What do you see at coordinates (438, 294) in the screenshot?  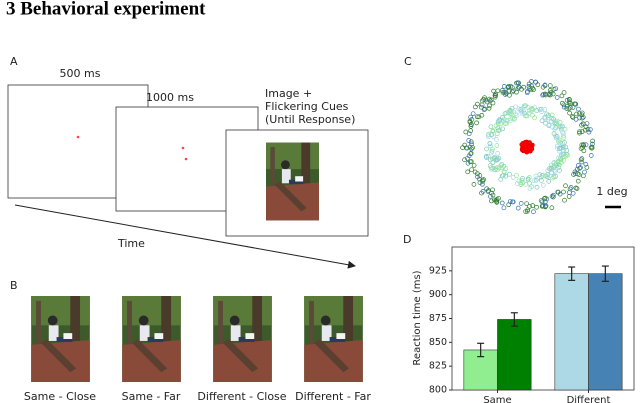 I see `y-tick-label: 900` at bounding box center [438, 294].